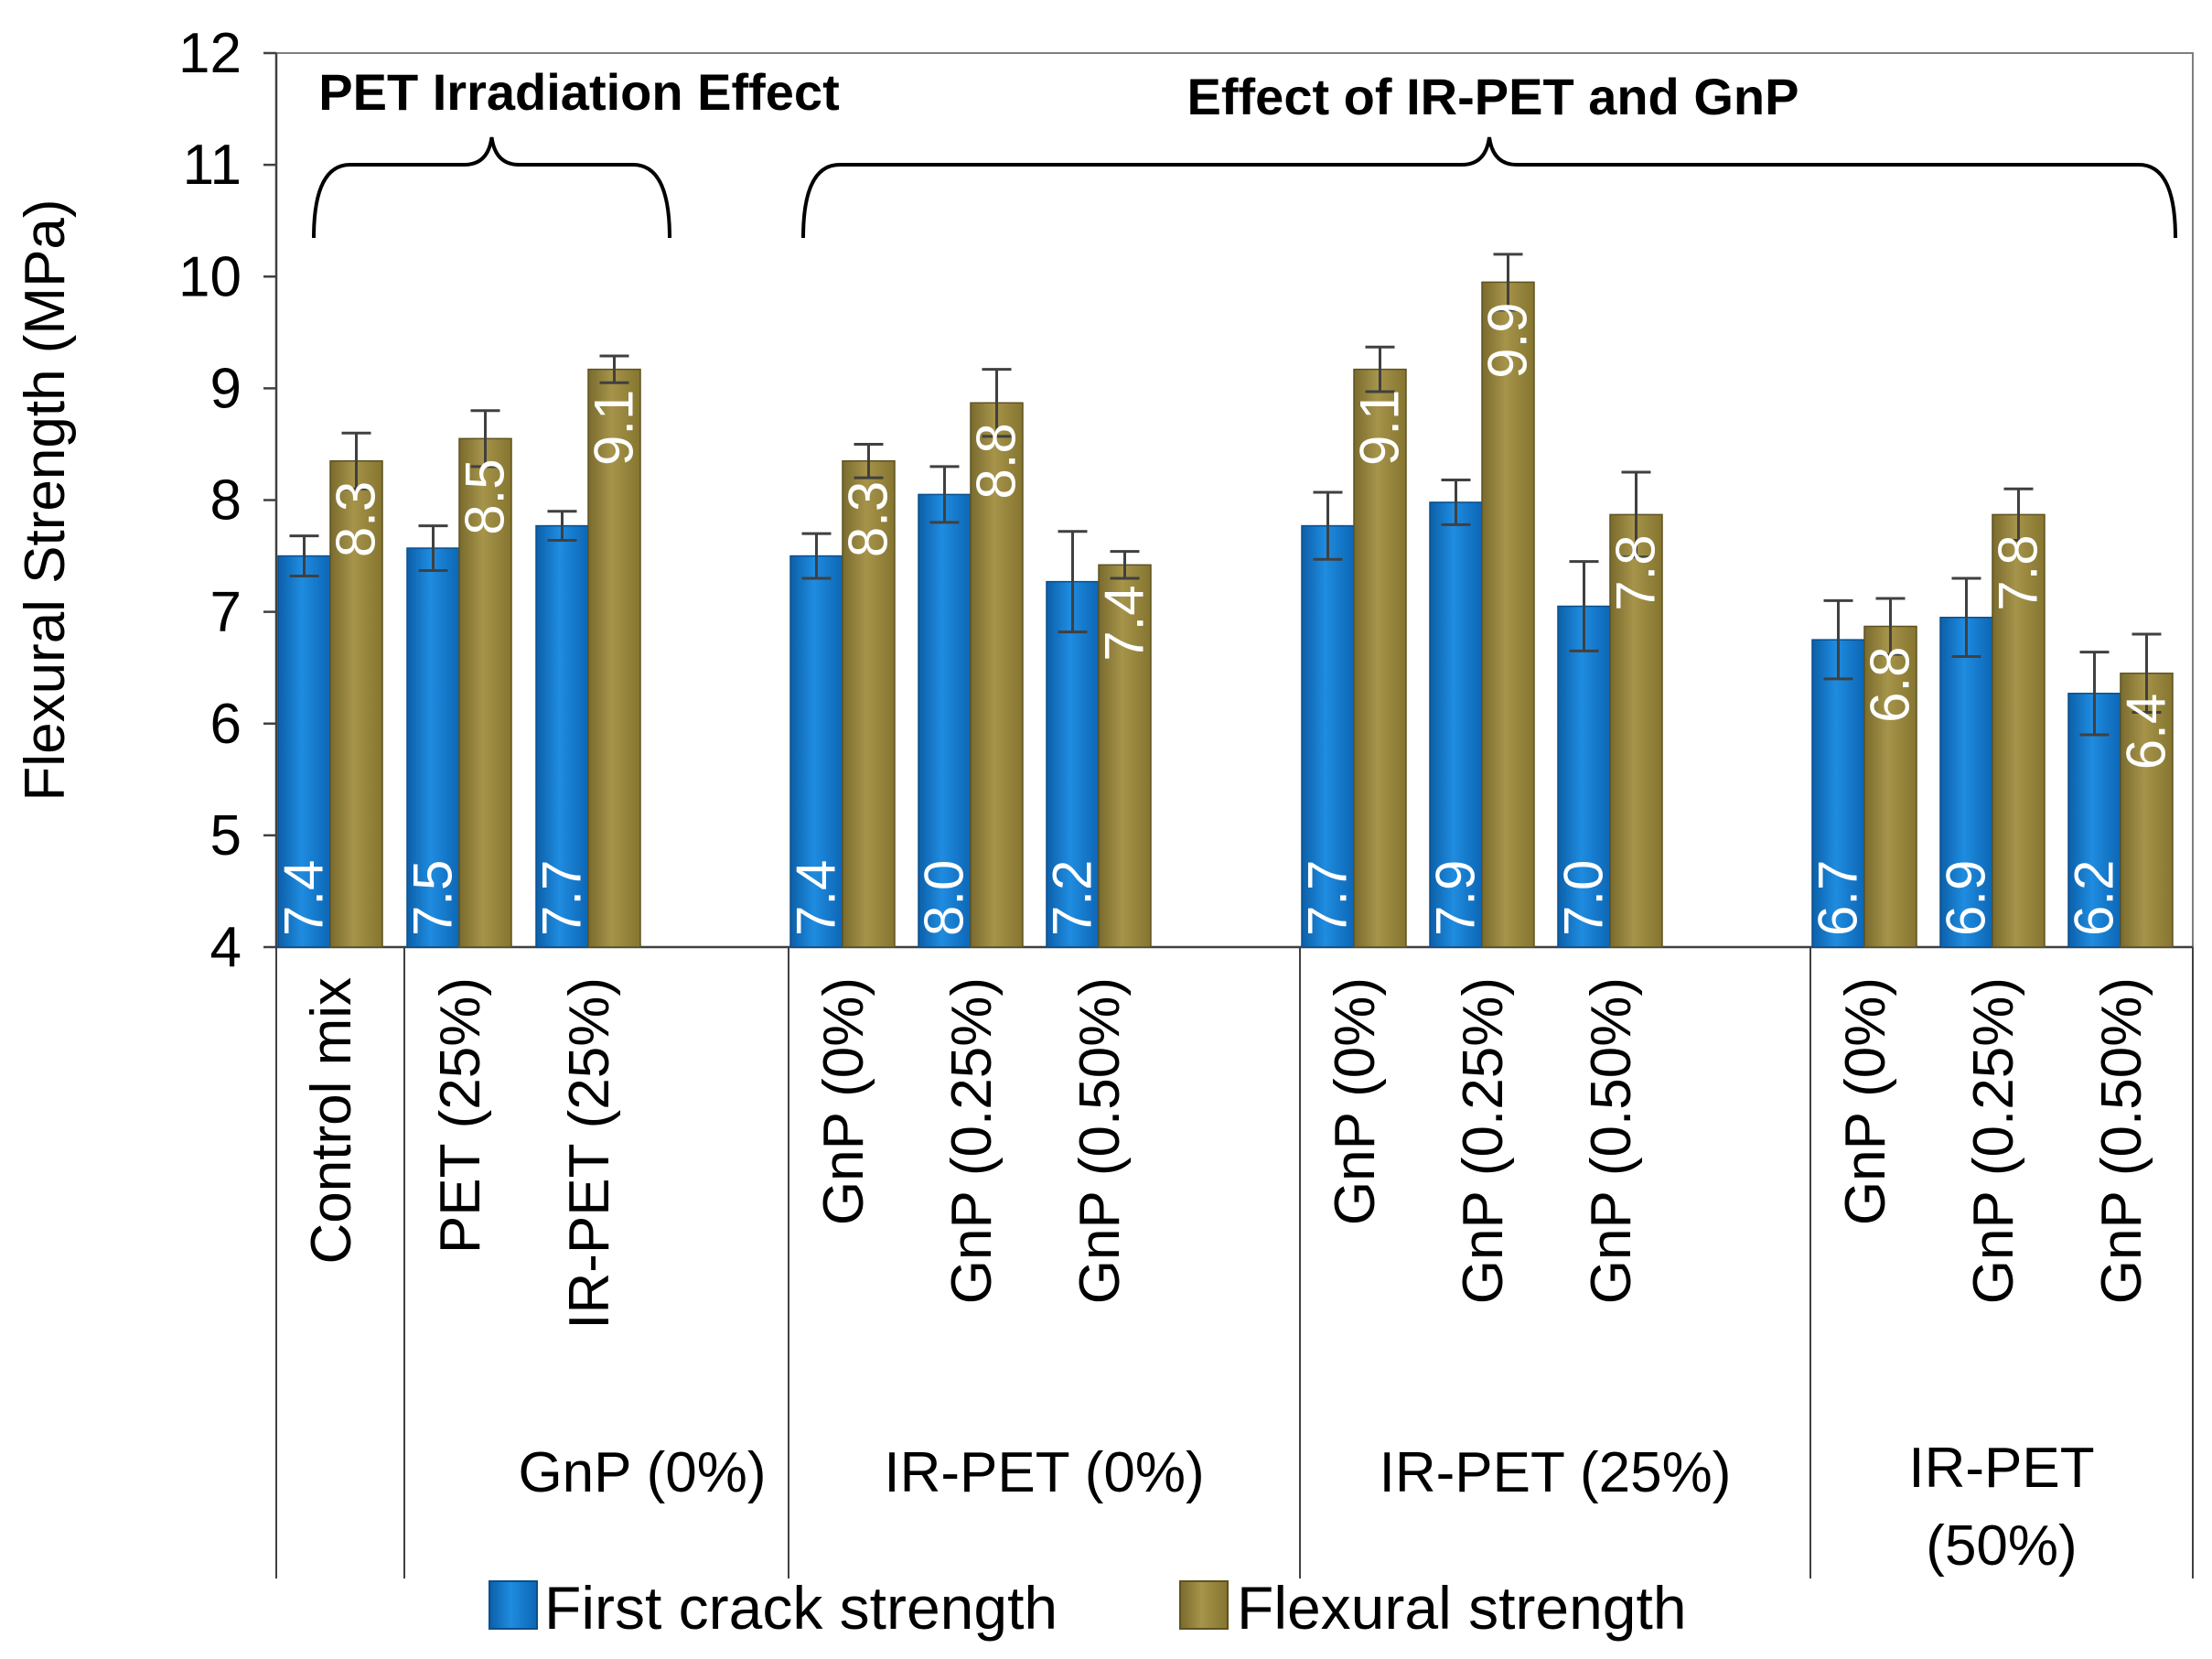  Describe the element at coordinates (210, 53) in the screenshot. I see `y-tick-label: 12` at that location.